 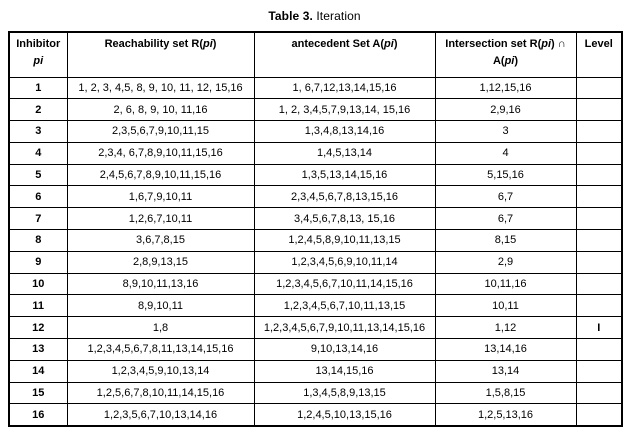 I want to click on cell-antecedent: 1,4,5,13,14, so click(x=344, y=153).